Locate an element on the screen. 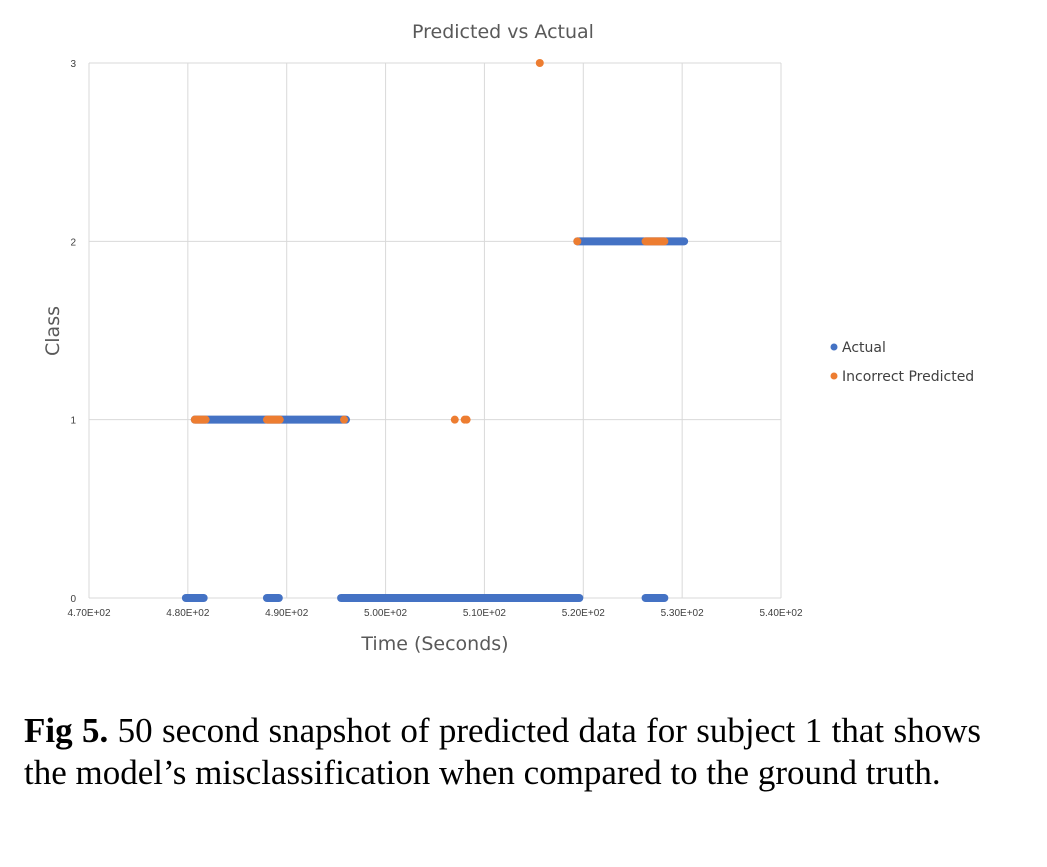 Image resolution: width=1047 pixels, height=867 pixels. x-tick-label: 4.90E+02 is located at coordinates (287, 613).